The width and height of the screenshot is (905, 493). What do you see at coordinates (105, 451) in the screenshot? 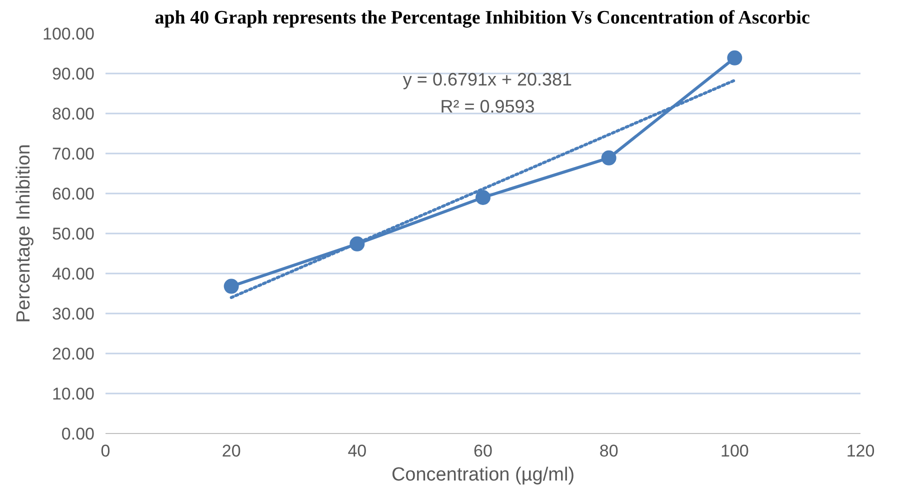
I see `x-tick-label: 0` at bounding box center [105, 451].